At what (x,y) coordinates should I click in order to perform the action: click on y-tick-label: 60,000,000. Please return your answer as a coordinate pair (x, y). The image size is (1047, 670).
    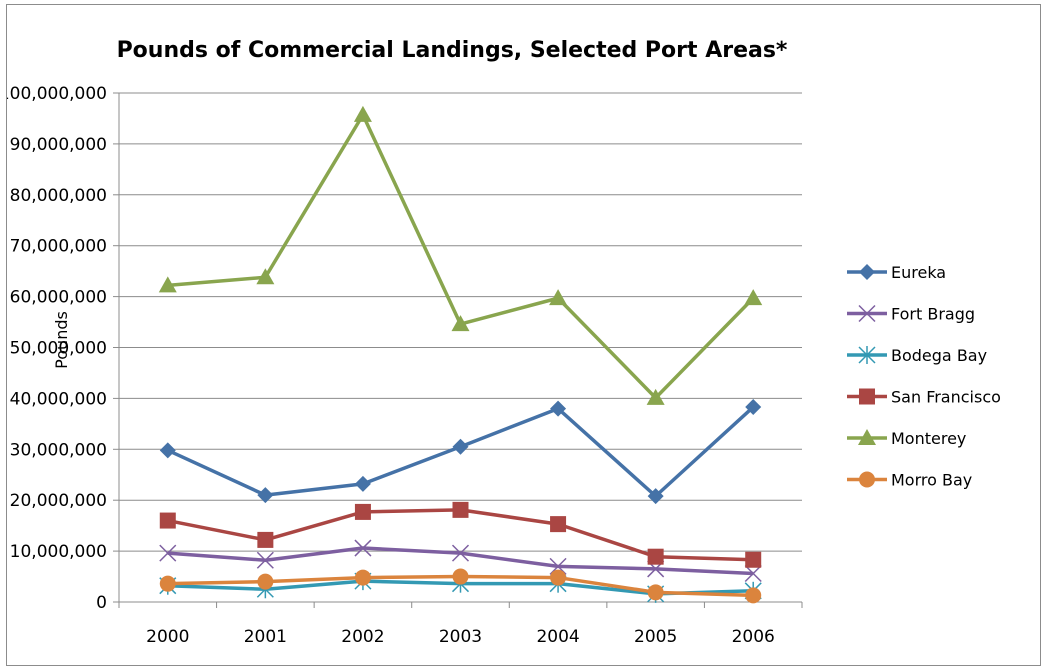
    Looking at the image, I should click on (58, 298).